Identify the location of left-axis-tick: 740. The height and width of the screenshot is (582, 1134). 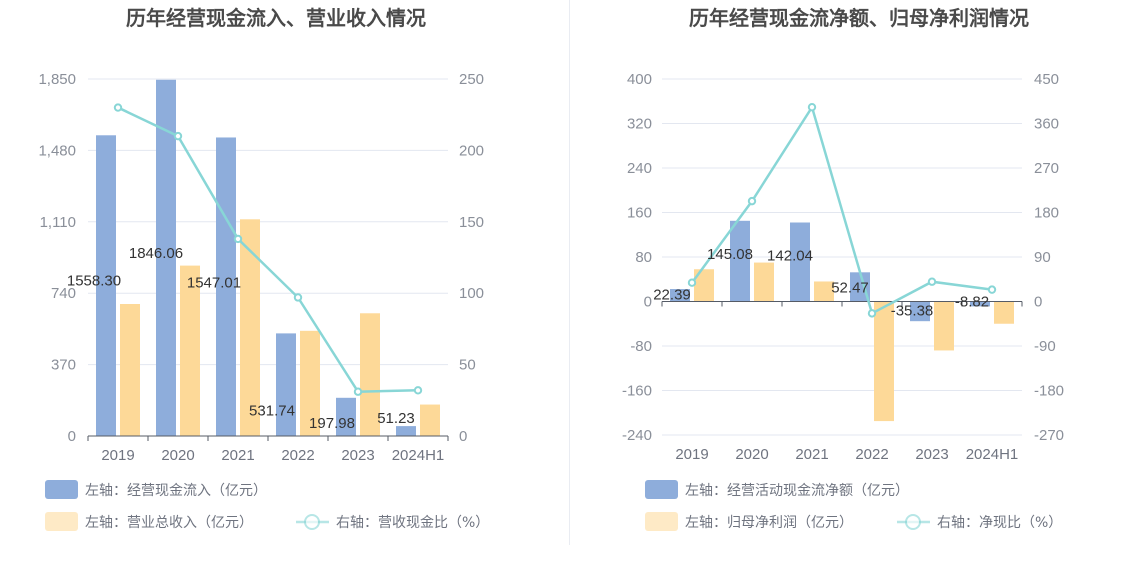
(63, 293).